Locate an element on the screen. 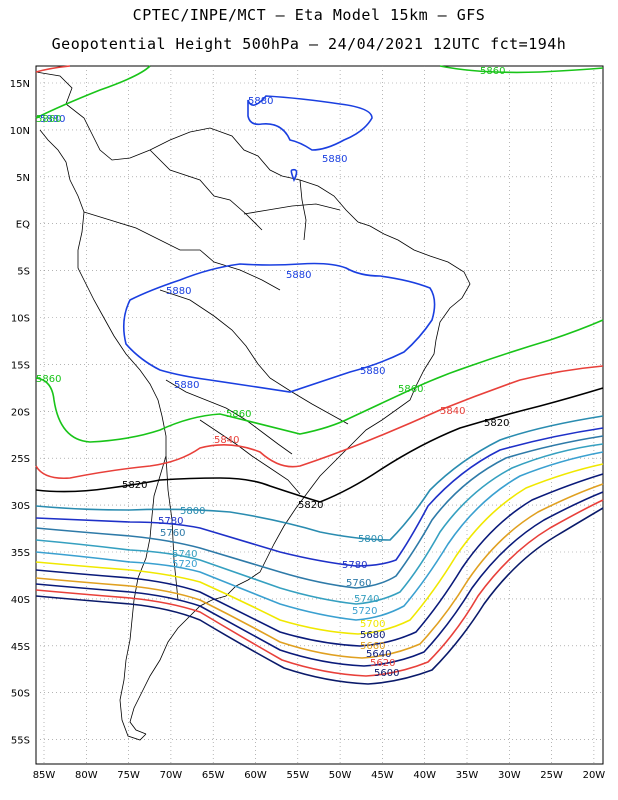 This screenshot has width=618, height=800. lat-tick-label: 40S is located at coordinates (20, 600).